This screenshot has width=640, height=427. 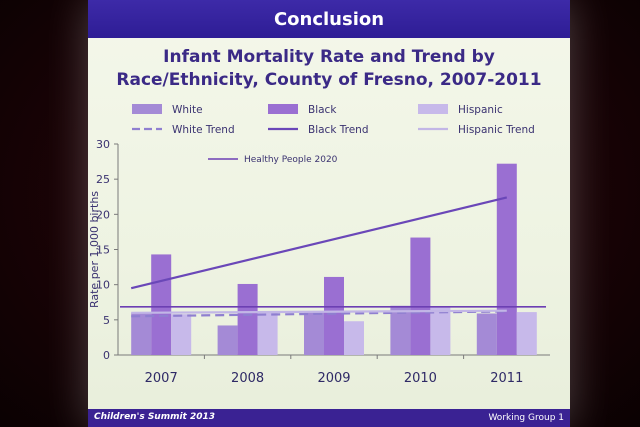 What do you see at coordinates (420, 378) in the screenshot?
I see `x-tick-label-2010: 2010` at bounding box center [420, 378].